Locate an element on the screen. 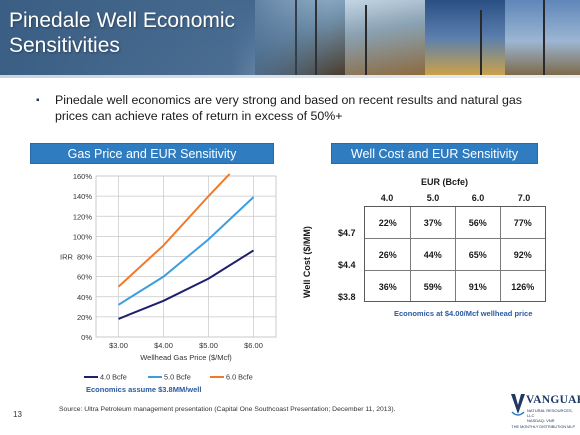 This screenshot has height=435, width=580. table-cell: 126% is located at coordinates (523, 287).